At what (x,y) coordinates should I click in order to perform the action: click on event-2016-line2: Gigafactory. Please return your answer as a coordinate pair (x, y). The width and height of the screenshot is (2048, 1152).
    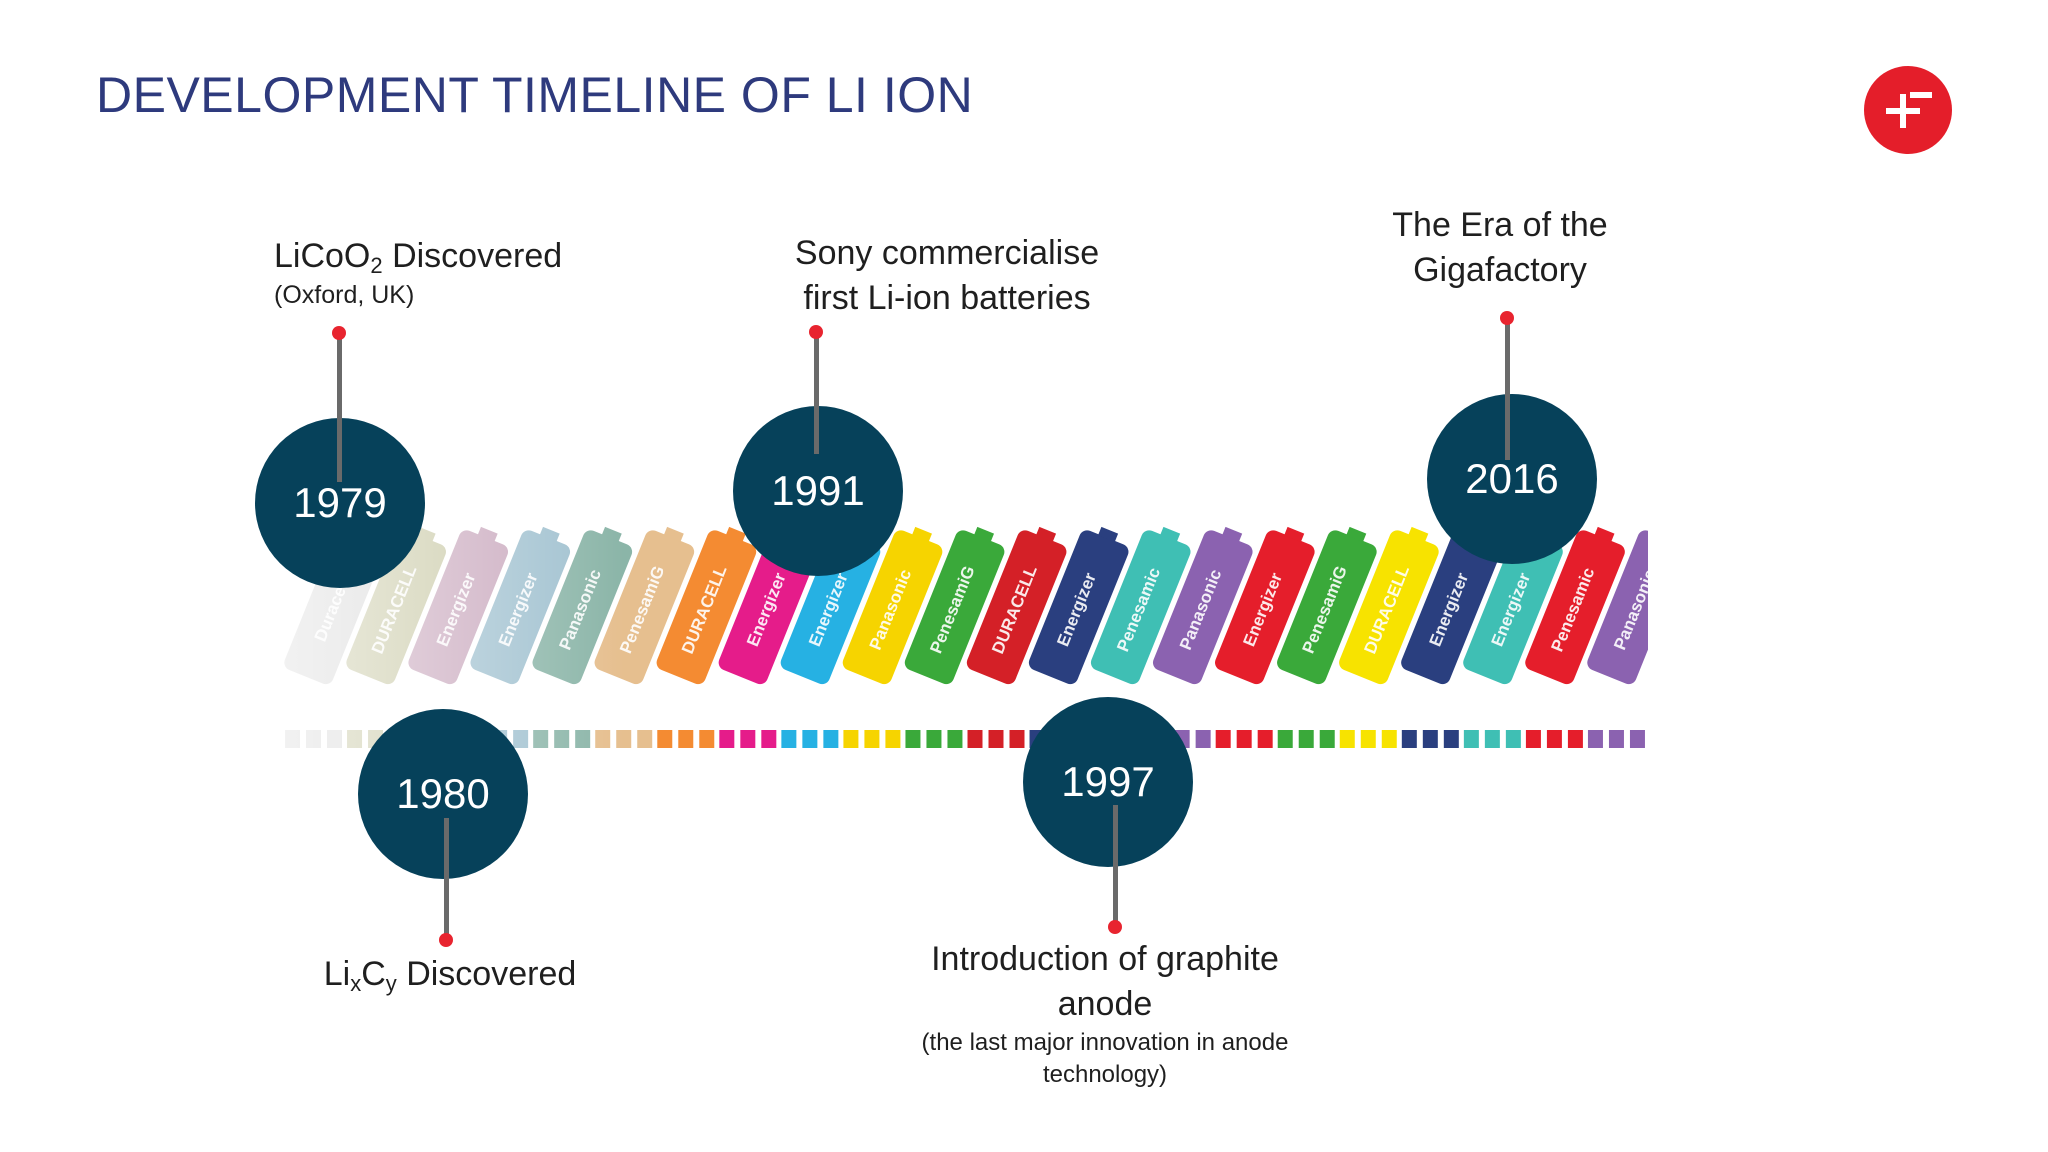
    Looking at the image, I should click on (1500, 270).